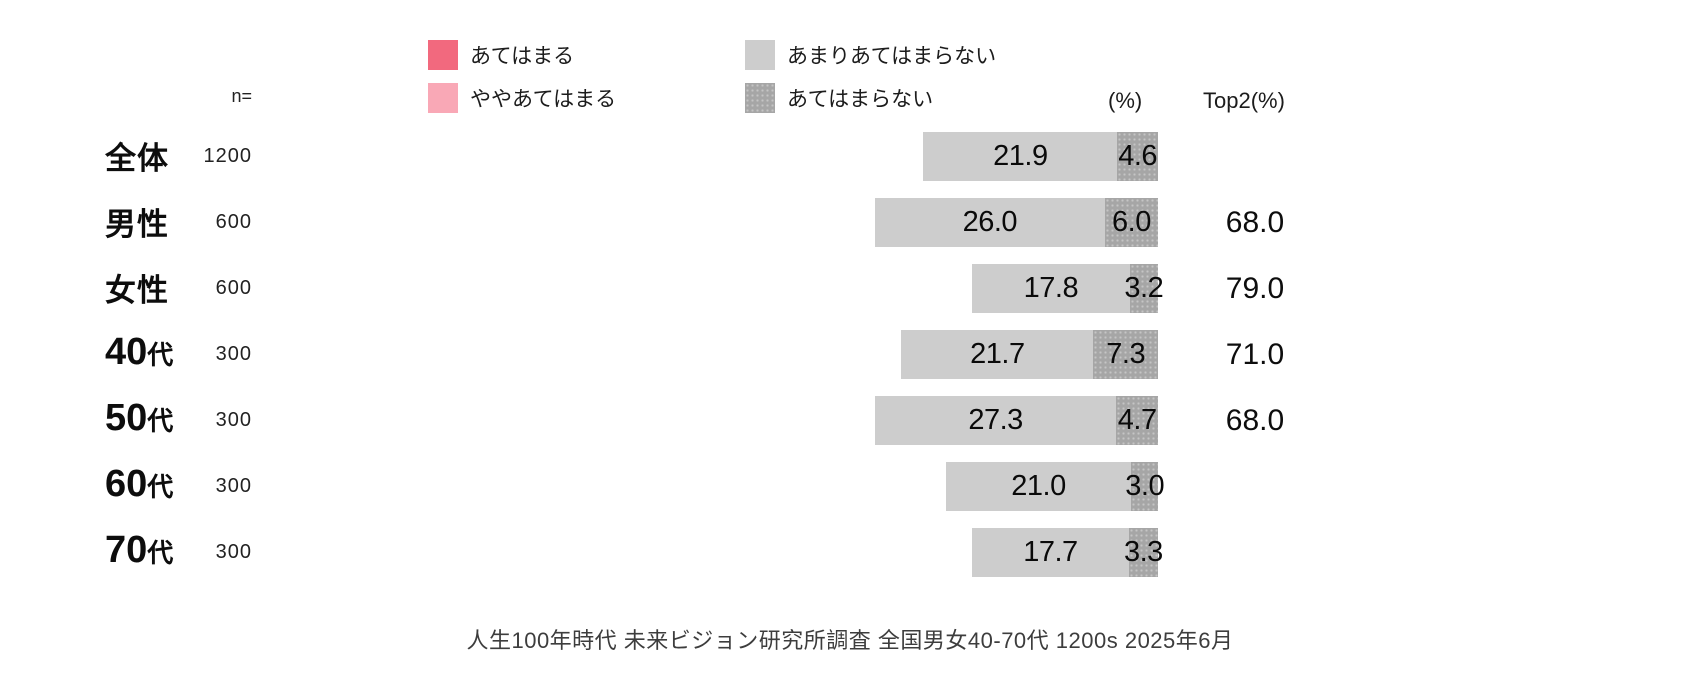  I want to click on legend-label: ややあてはまる, so click(543, 99).